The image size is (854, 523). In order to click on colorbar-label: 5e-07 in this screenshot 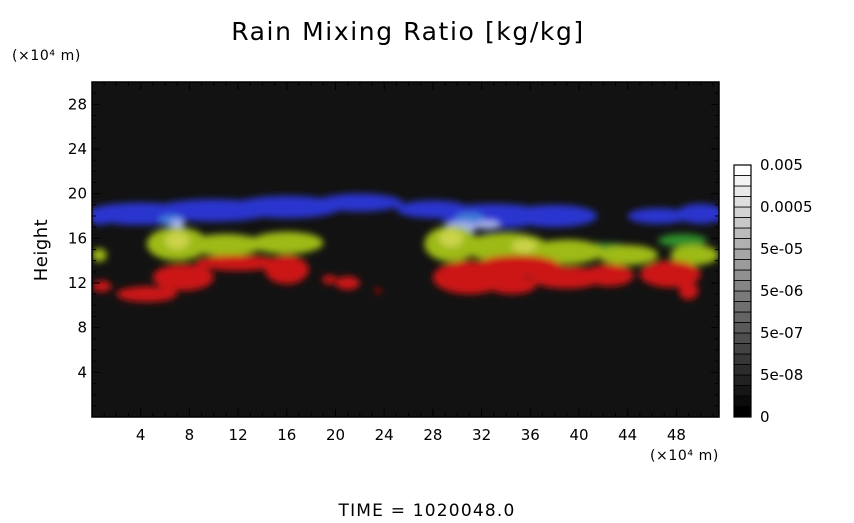, I will do `click(781, 333)`.